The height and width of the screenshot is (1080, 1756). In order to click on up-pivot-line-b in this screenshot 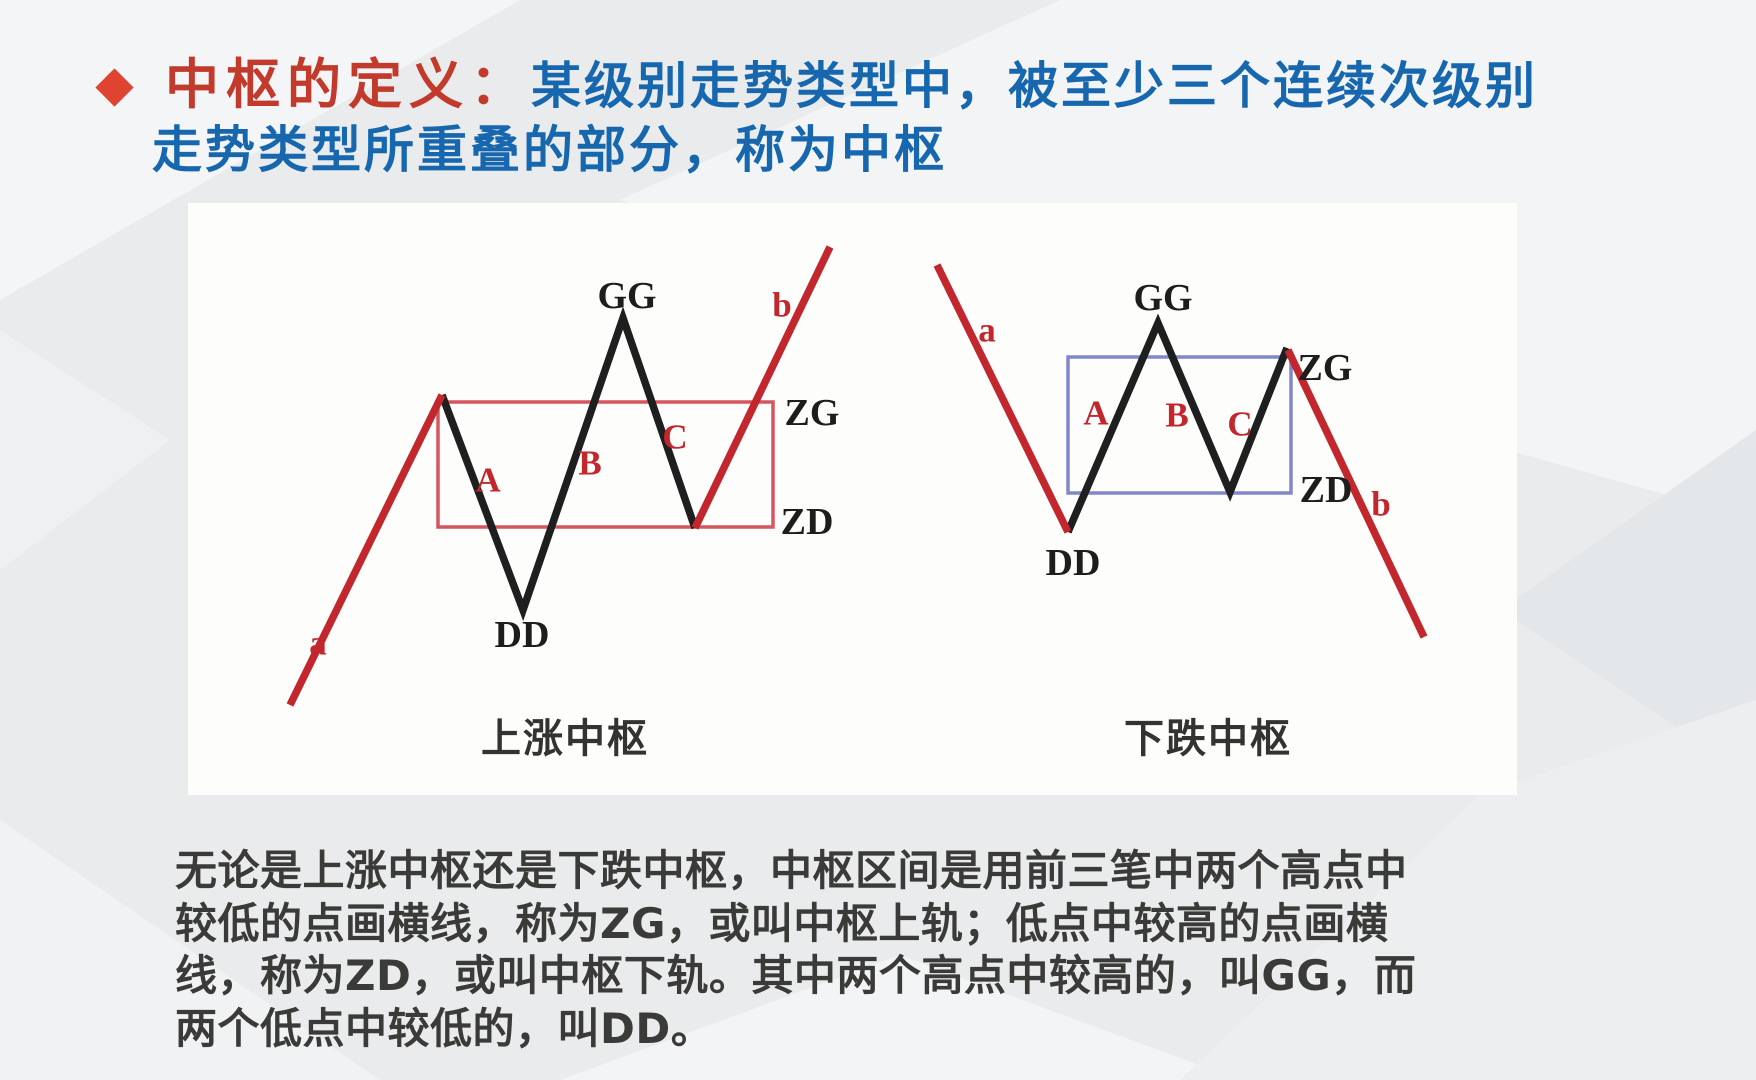, I will do `click(762, 387)`.